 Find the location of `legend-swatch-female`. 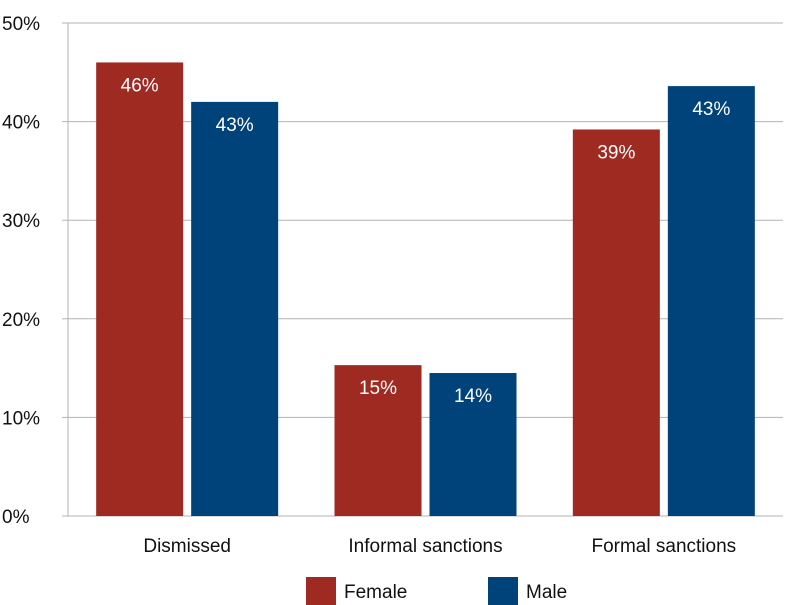

legend-swatch-female is located at coordinates (321, 591).